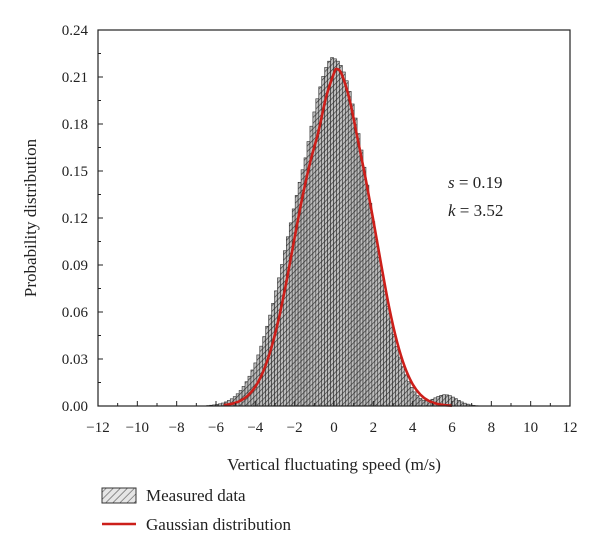 The height and width of the screenshot is (553, 600). Describe the element at coordinates (119, 495) in the screenshot. I see `legend-swatch-measured` at that location.